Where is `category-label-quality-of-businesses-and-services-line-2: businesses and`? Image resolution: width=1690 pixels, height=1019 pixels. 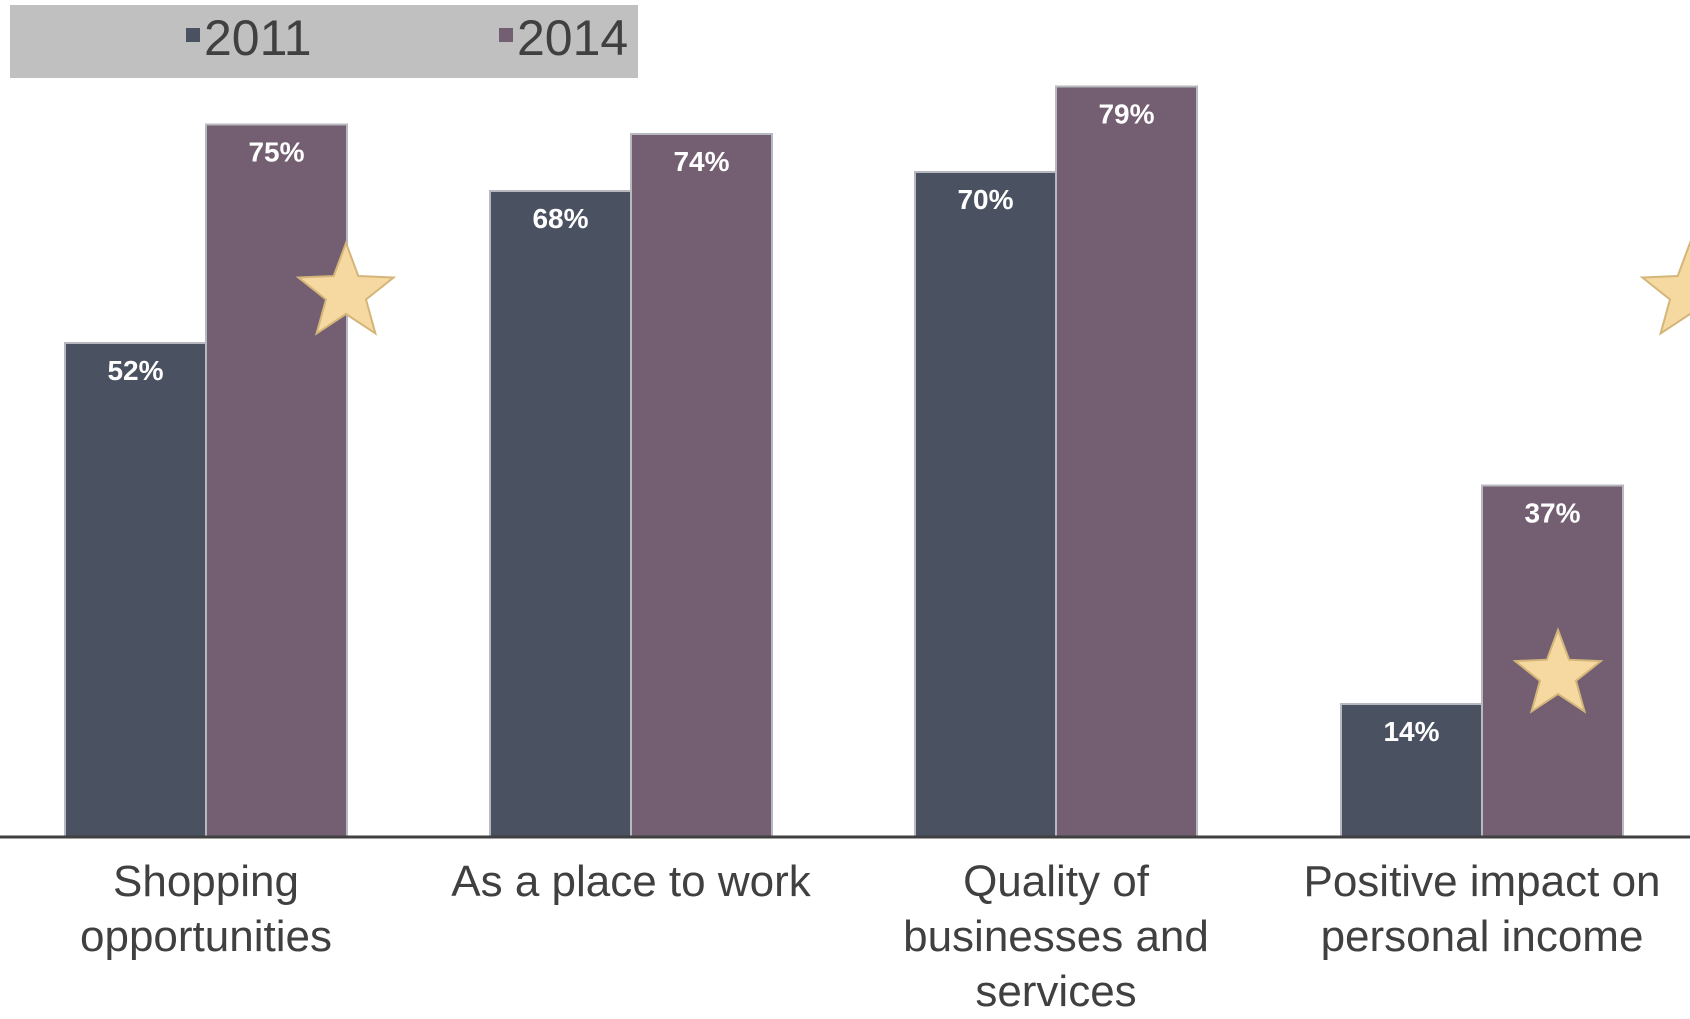
category-label-quality-of-businesses-and-services-line-2: businesses and is located at coordinates (1056, 936).